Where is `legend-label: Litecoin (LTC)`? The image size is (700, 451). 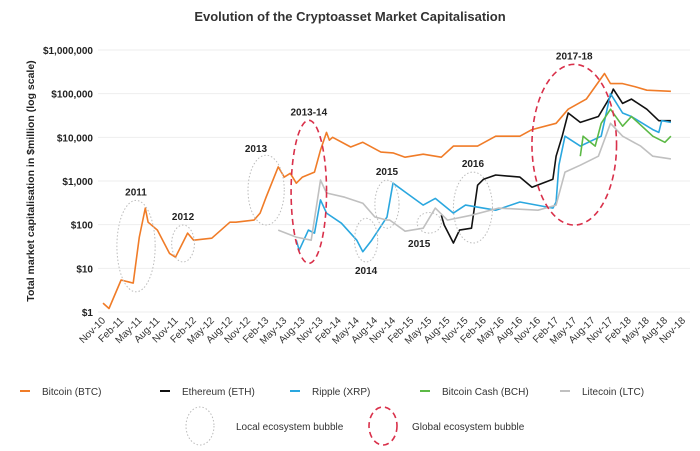
legend-label: Litecoin (LTC) is located at coordinates (613, 392).